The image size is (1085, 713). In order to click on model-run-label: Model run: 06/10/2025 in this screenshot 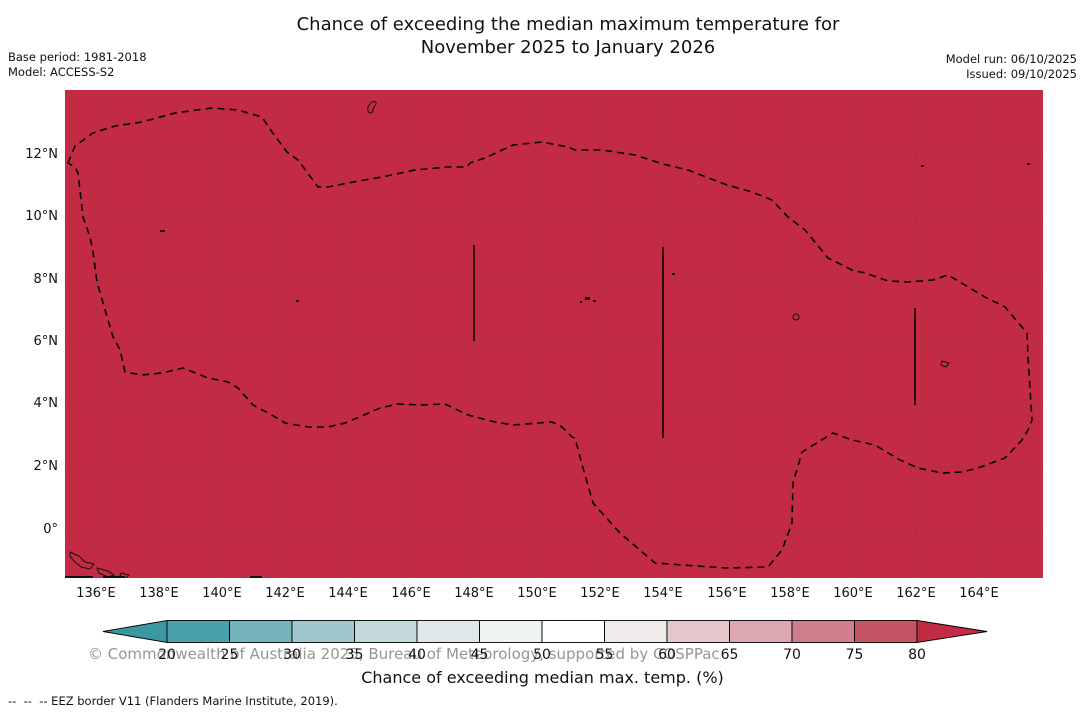, I will do `click(1011, 59)`.